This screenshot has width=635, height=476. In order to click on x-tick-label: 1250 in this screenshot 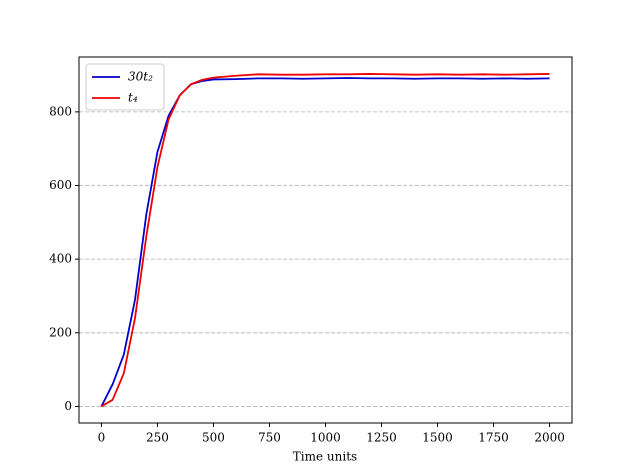, I will do `click(381, 438)`.